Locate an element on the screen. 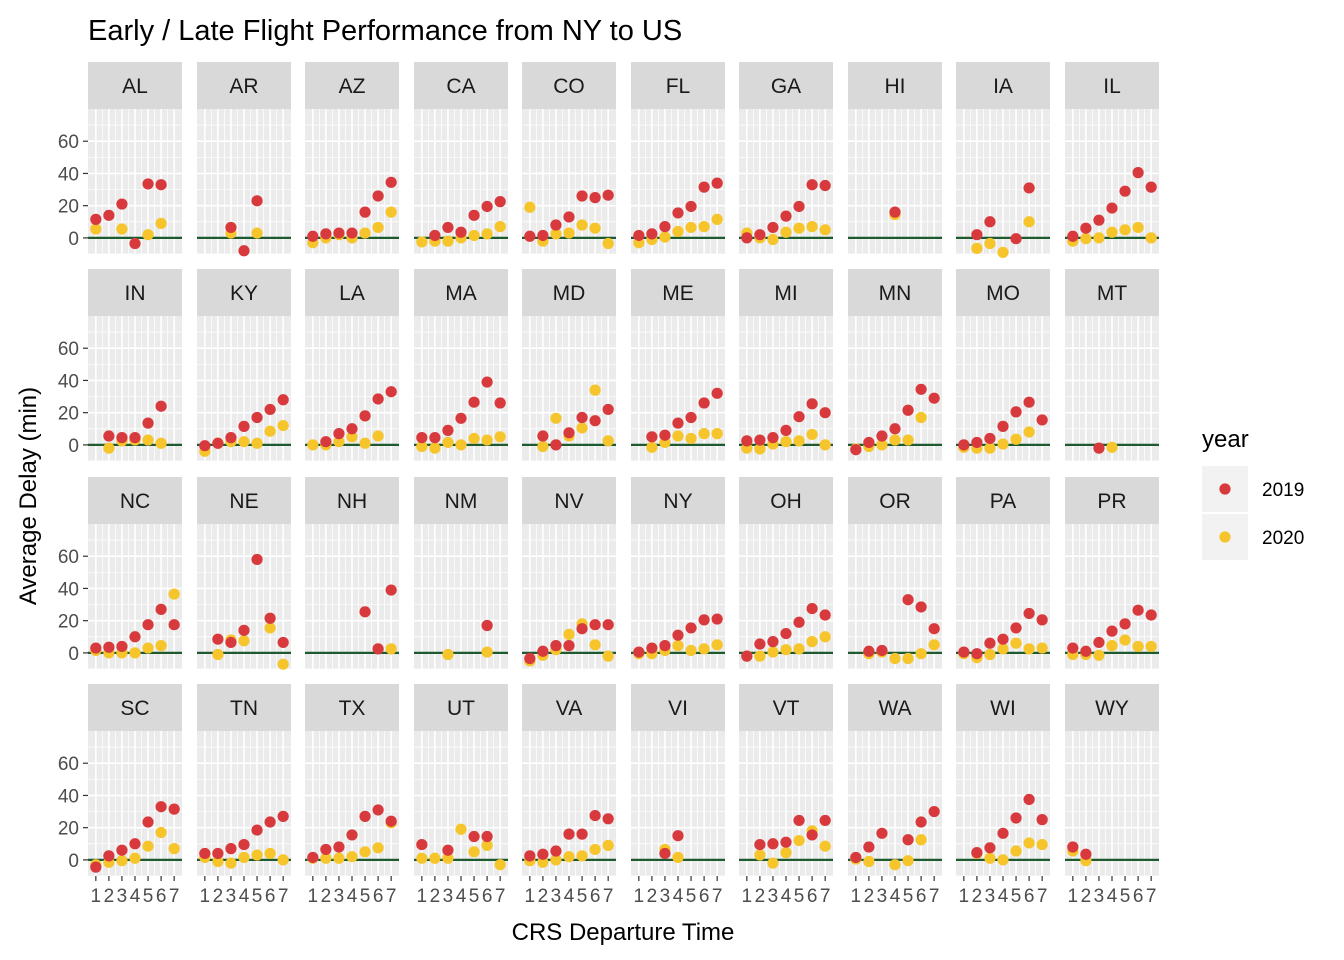 The width and height of the screenshot is (1344, 960). facet-panel-nm: NM is located at coordinates (461, 573).